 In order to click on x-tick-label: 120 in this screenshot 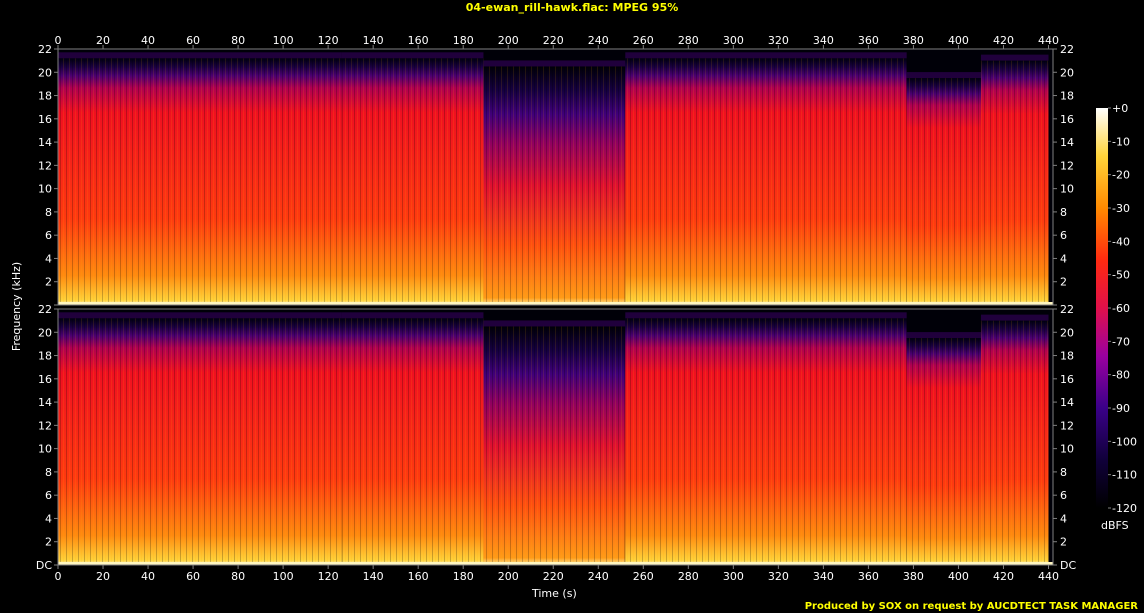, I will do `click(328, 576)`.